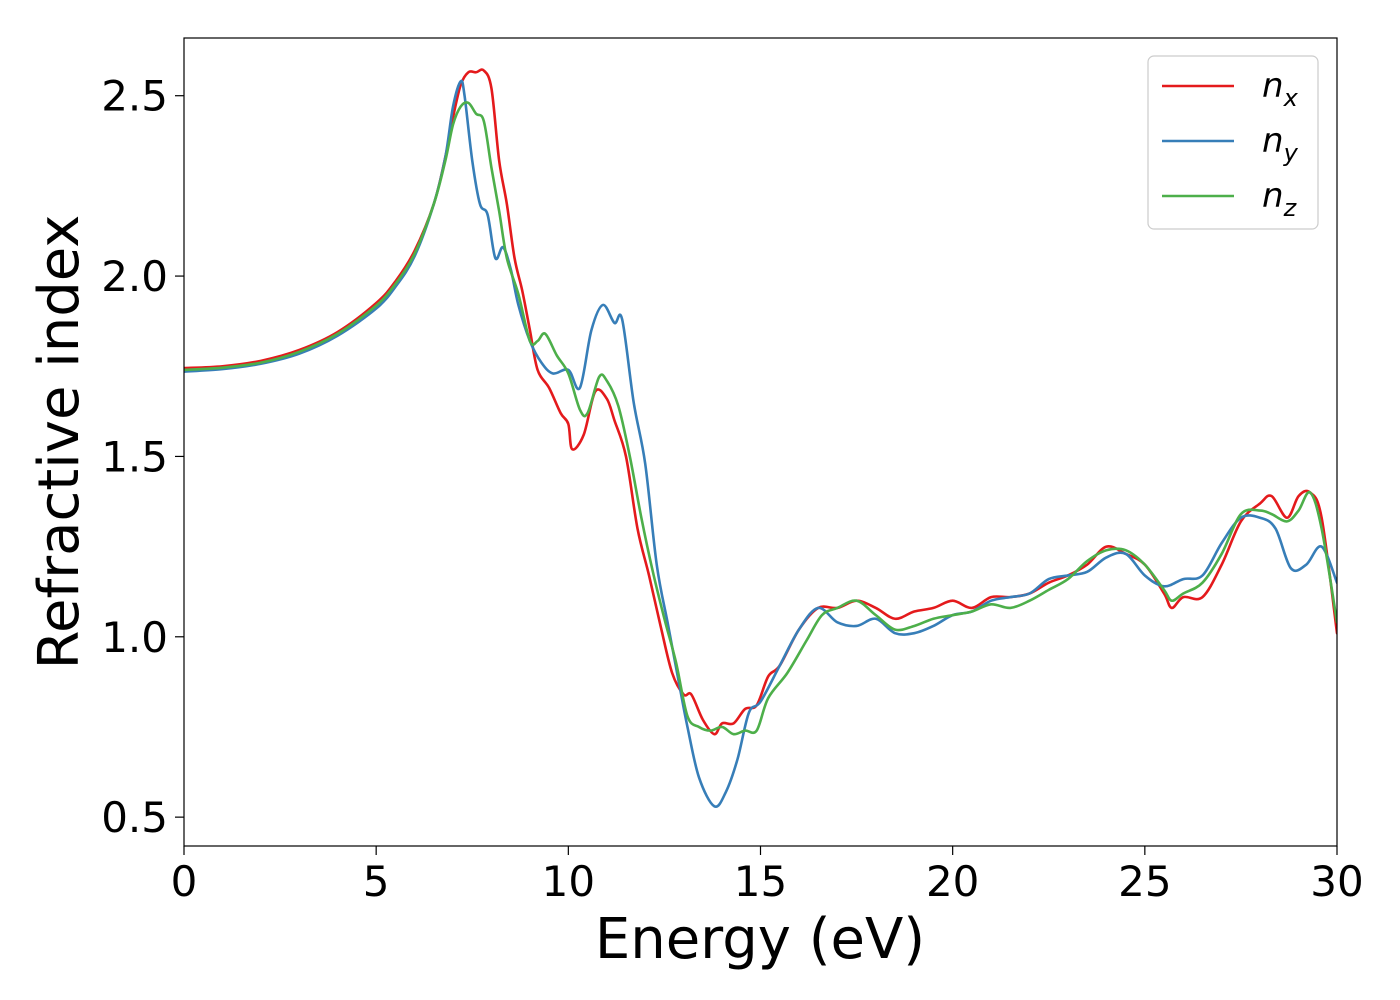 This screenshot has width=1400, height=1000. Describe the element at coordinates (59, 442) in the screenshot. I see `y-axis-label: Refractive index` at that location.